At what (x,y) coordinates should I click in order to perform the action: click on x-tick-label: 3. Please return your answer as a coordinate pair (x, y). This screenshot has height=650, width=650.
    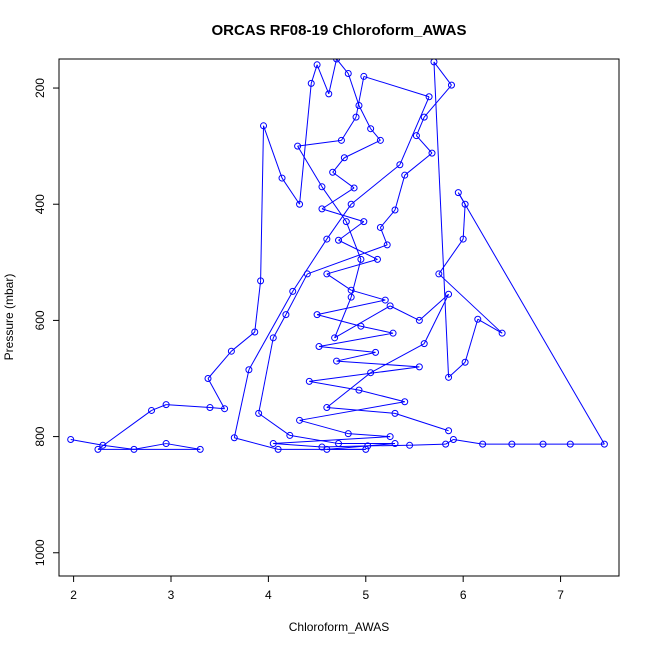
    Looking at the image, I should click on (171, 595).